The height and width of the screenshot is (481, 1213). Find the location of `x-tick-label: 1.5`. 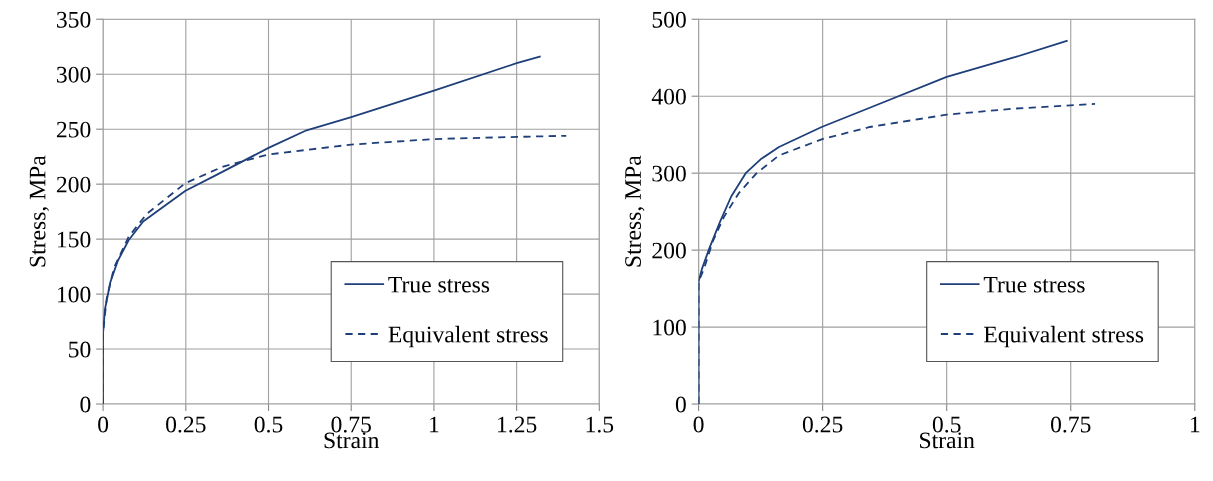

x-tick-label: 1.5 is located at coordinates (600, 424).